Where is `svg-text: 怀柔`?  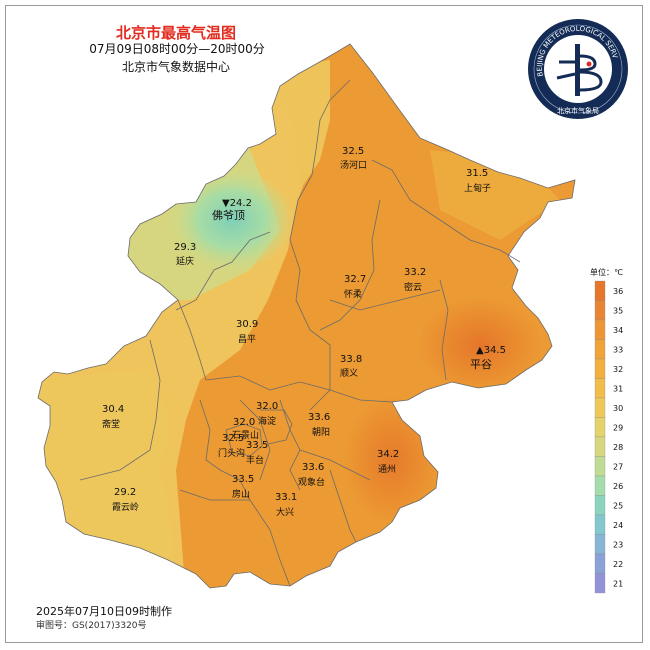
svg-text: 怀柔 is located at coordinates (353, 294).